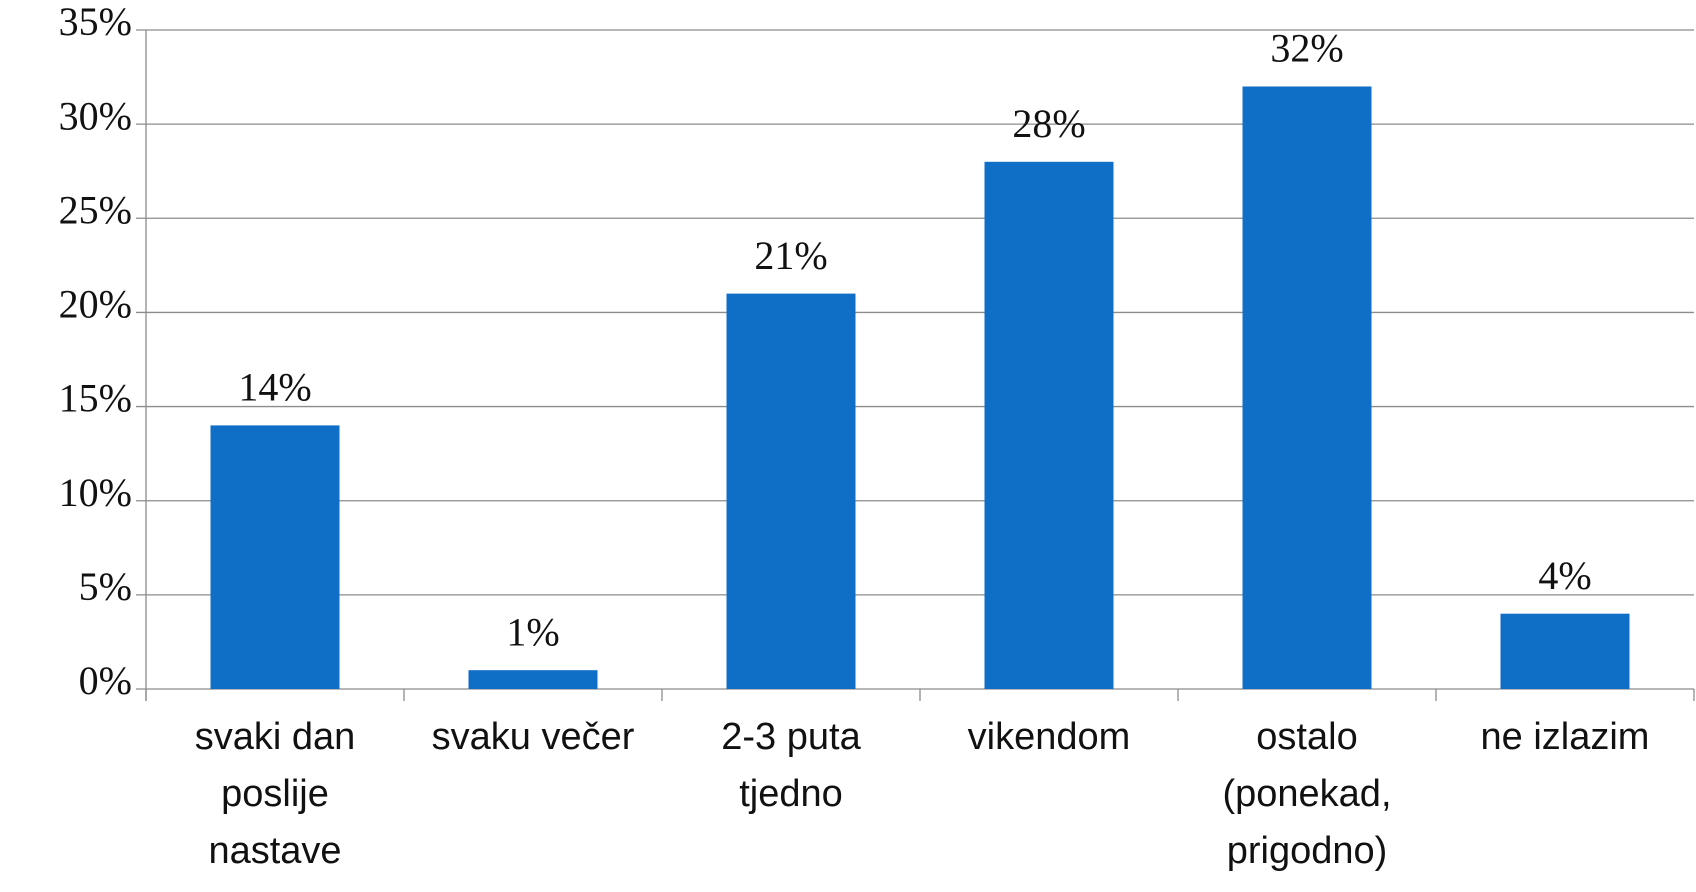 The width and height of the screenshot is (1696, 892). What do you see at coordinates (1307, 794) in the screenshot?
I see `x-tick-label: ostalo (ponekad, prigodno)` at bounding box center [1307, 794].